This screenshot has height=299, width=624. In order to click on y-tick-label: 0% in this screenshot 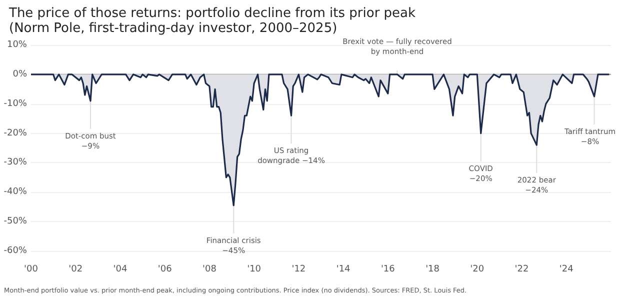, I will do `click(20, 74)`.